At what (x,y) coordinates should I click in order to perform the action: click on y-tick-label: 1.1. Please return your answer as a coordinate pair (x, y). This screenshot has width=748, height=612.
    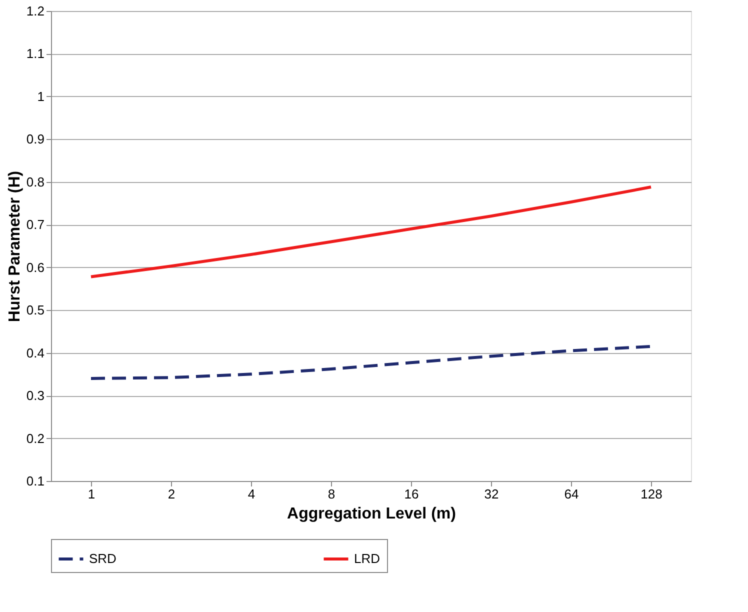
    Looking at the image, I should click on (35, 54).